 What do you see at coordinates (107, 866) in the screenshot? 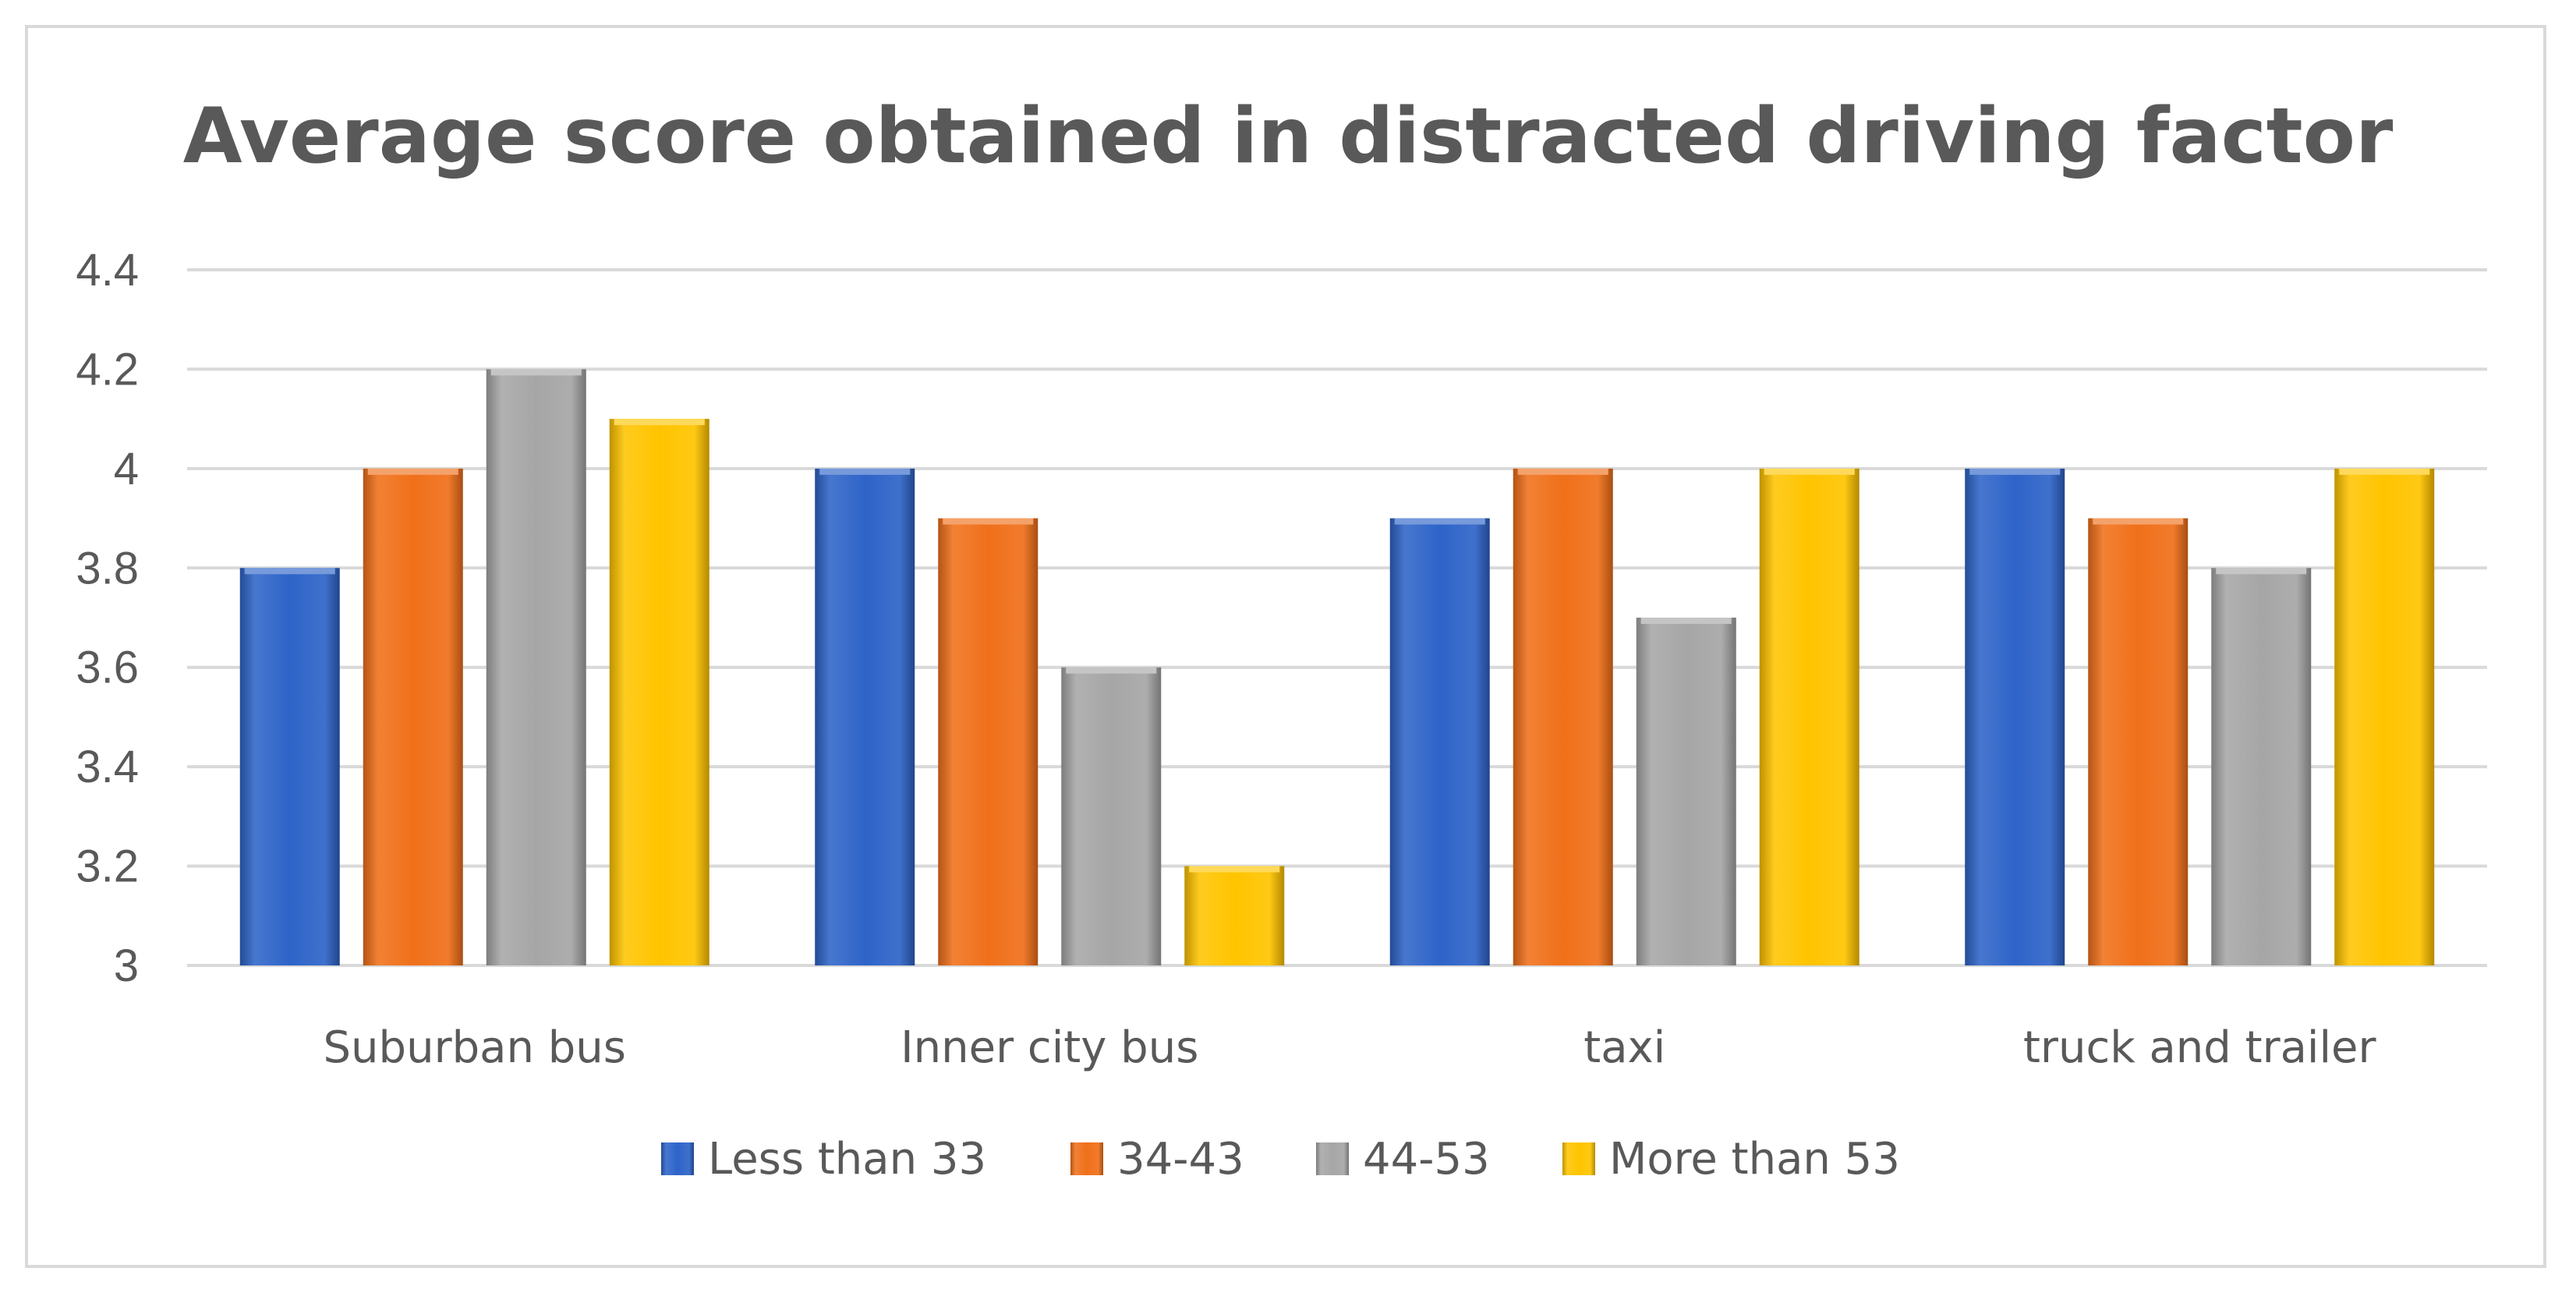
I see `y-tick-label: 3.2` at bounding box center [107, 866].